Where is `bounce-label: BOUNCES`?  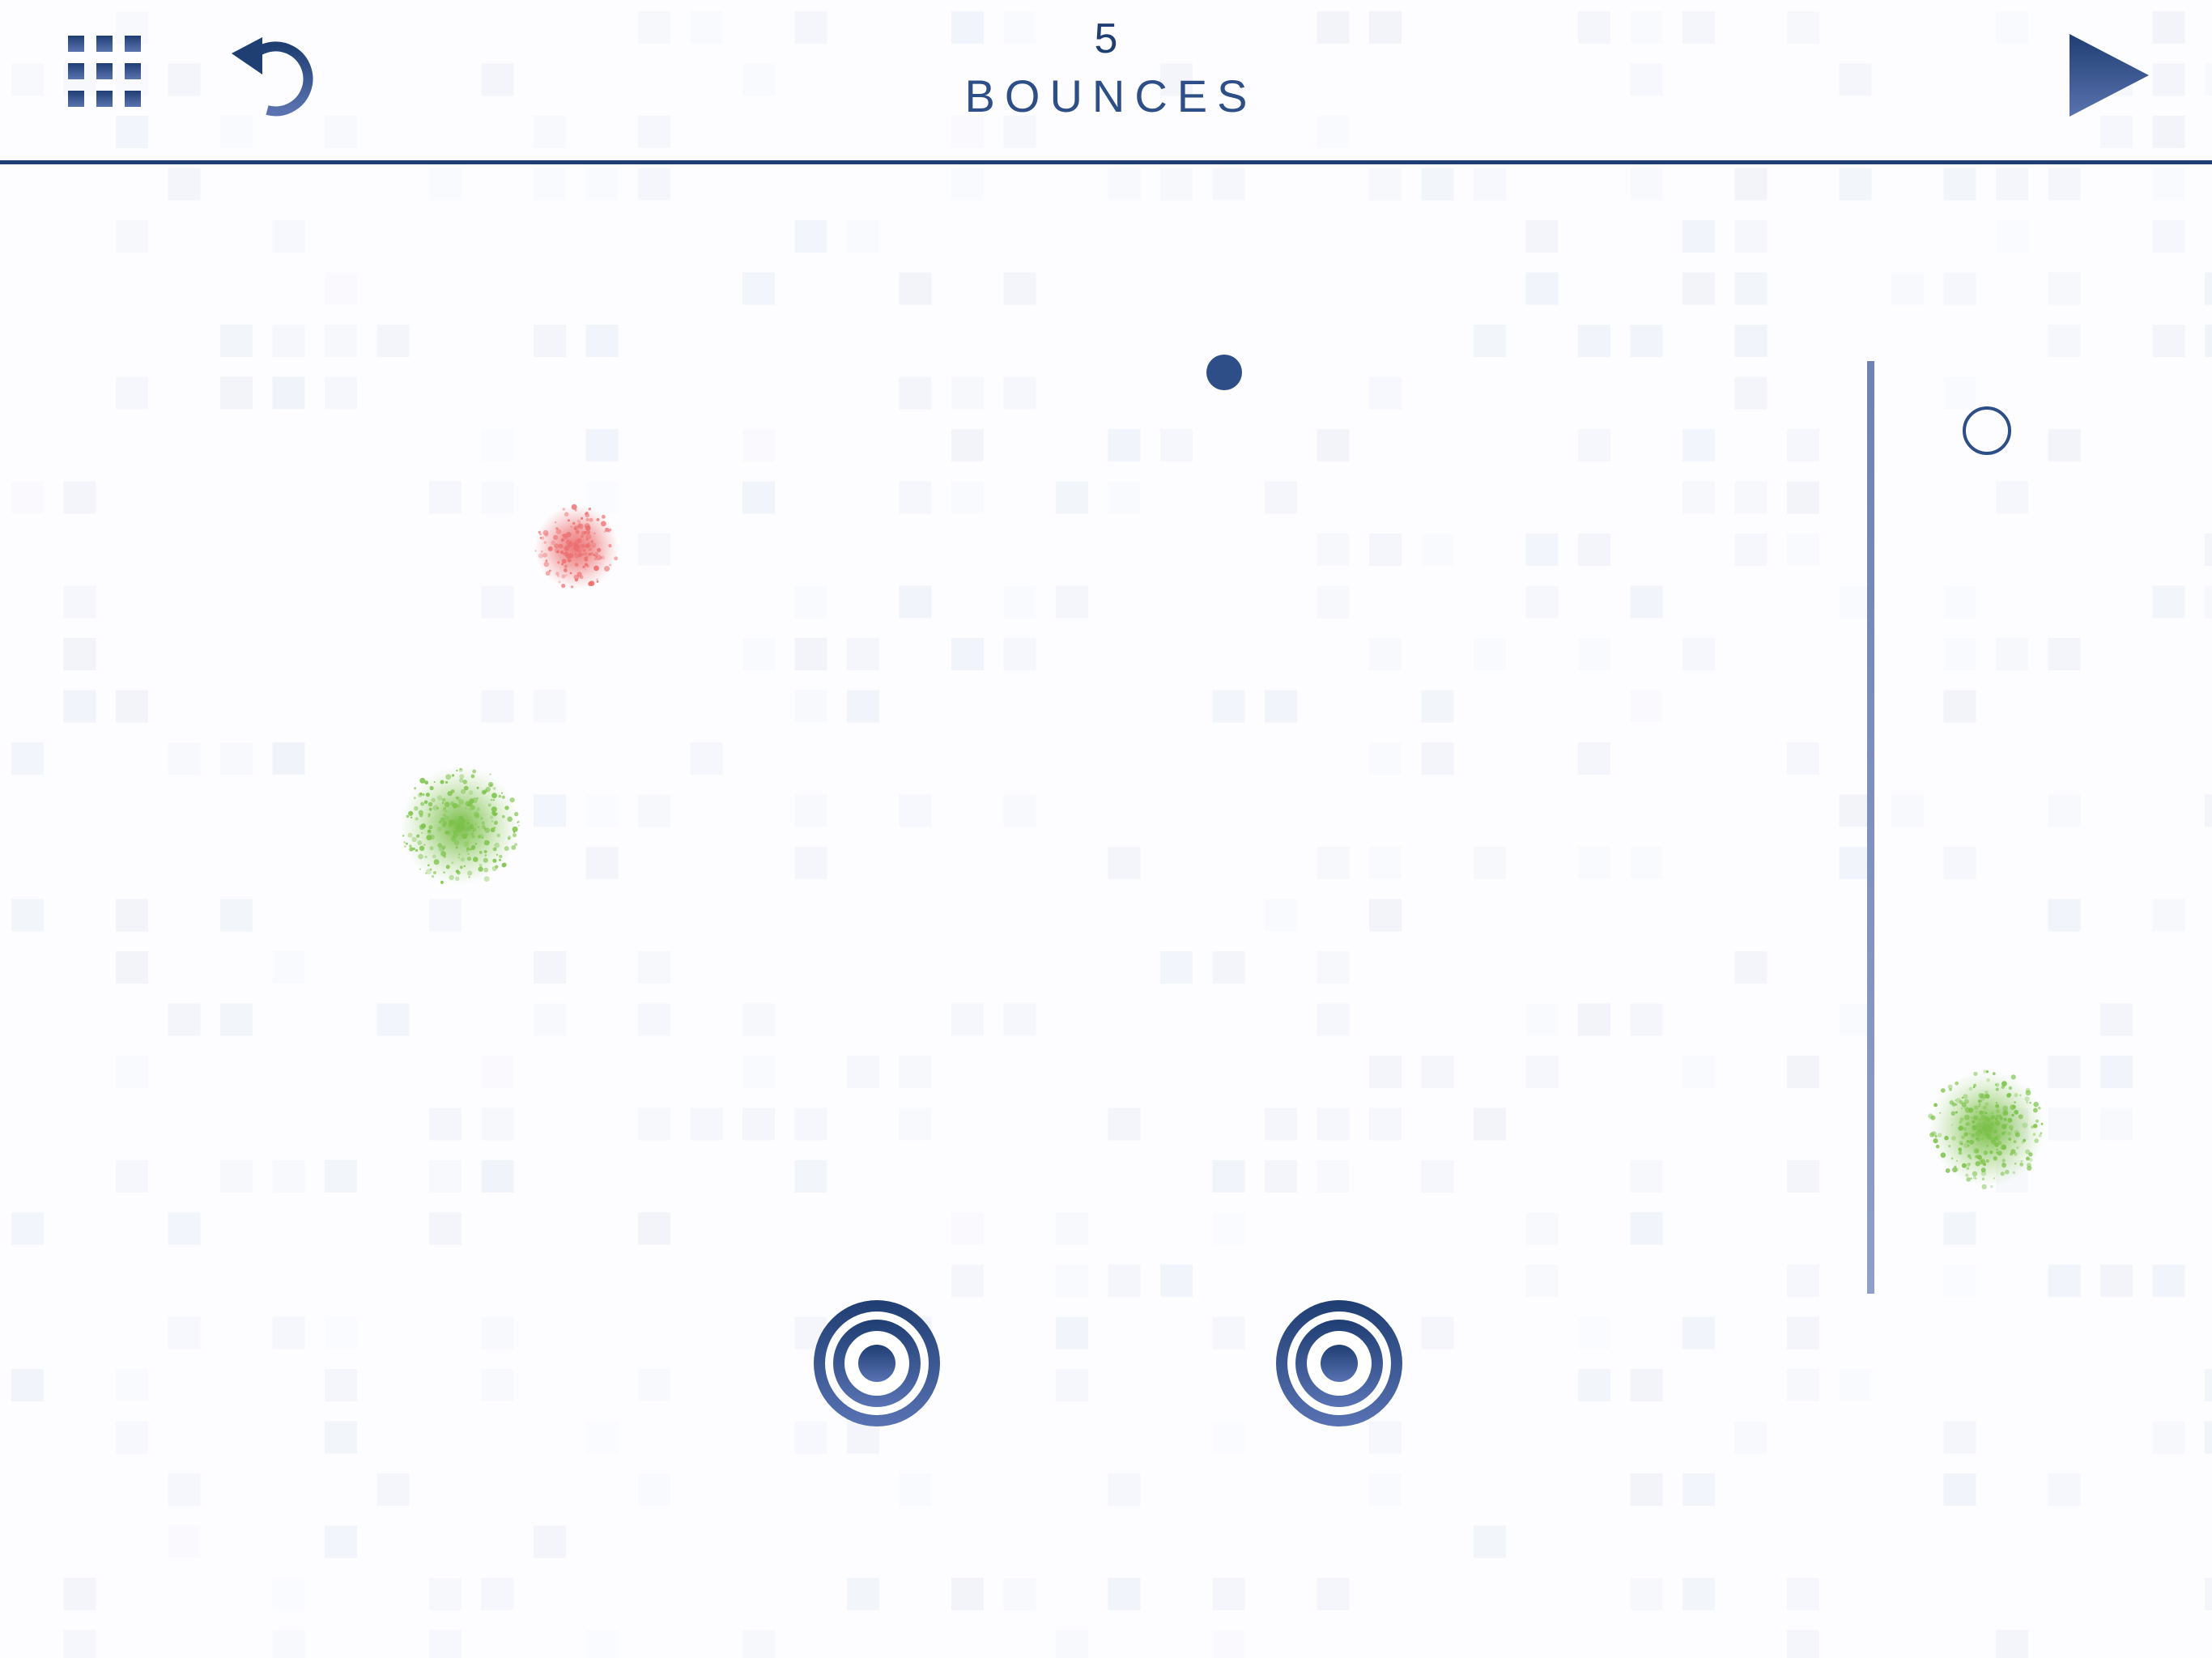
bounce-label: BOUNCES is located at coordinates (1111, 95).